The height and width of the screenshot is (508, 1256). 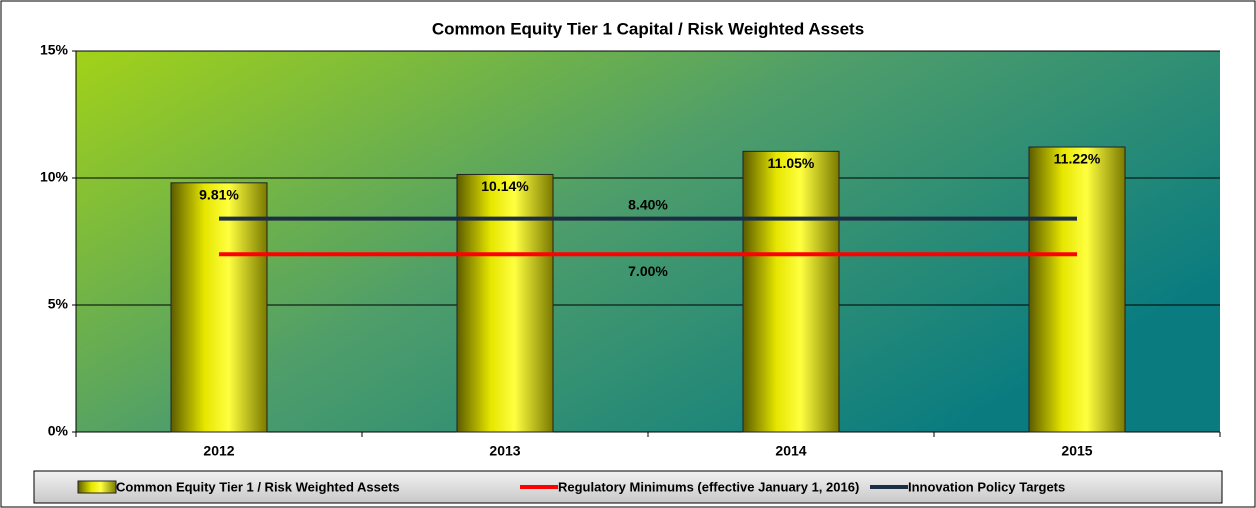 I want to click on data-label: 7.00%, so click(x=648, y=271).